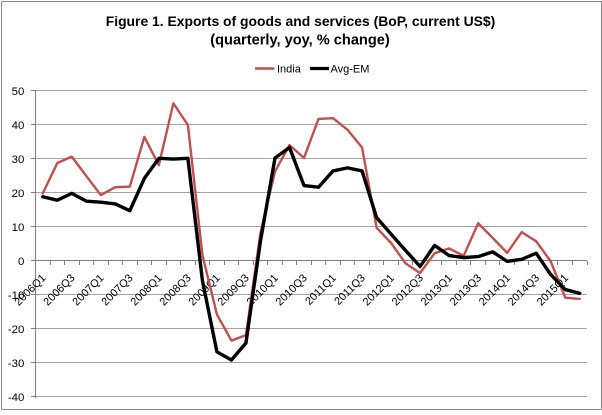  Describe the element at coordinates (18, 194) in the screenshot. I see `svg-text: 20` at that location.